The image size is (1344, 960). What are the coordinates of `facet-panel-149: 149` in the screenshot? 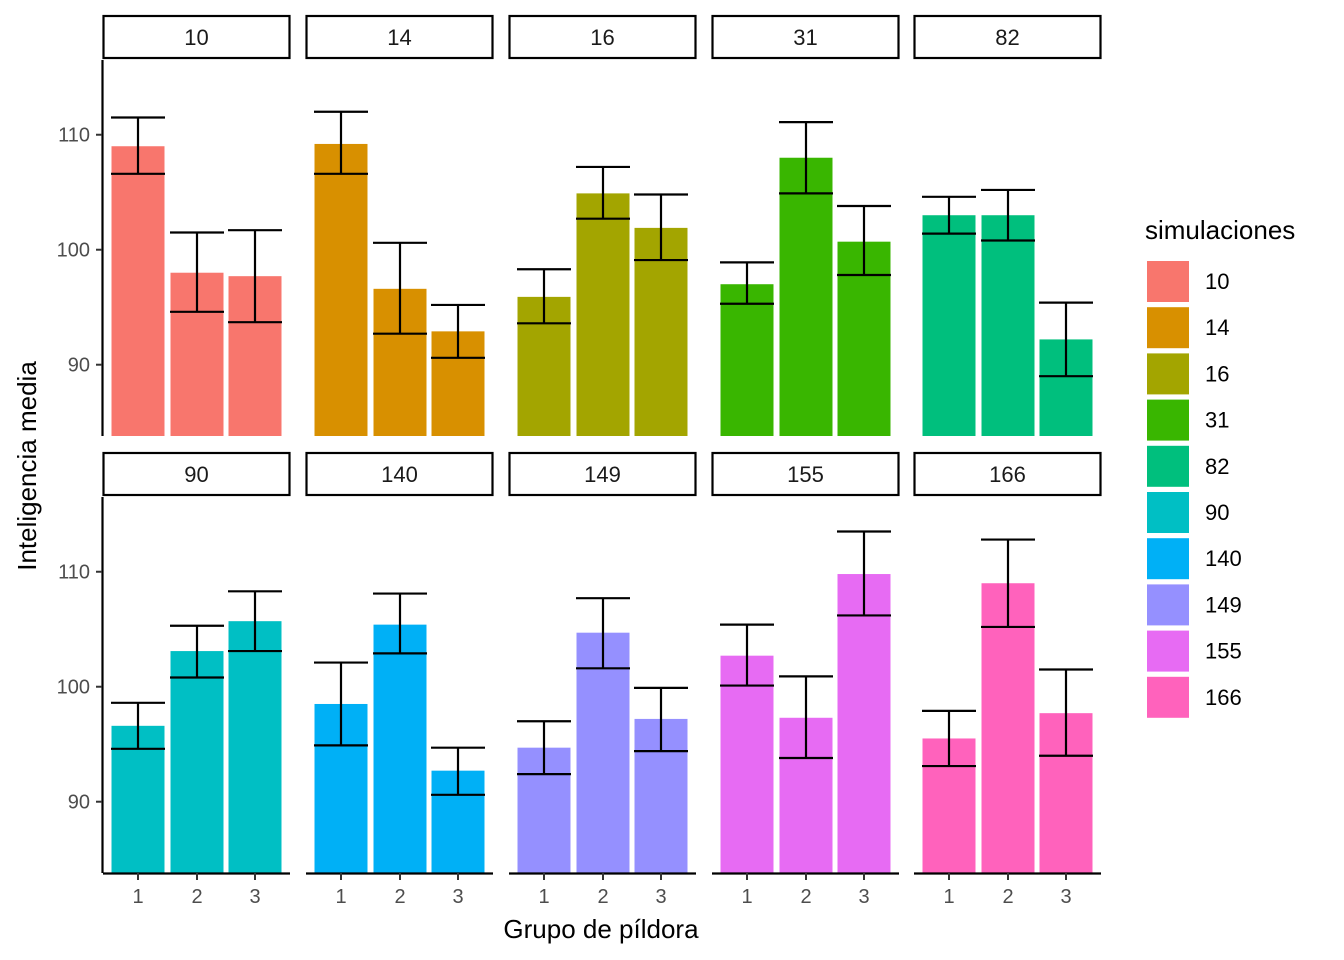 It's located at (602, 662).